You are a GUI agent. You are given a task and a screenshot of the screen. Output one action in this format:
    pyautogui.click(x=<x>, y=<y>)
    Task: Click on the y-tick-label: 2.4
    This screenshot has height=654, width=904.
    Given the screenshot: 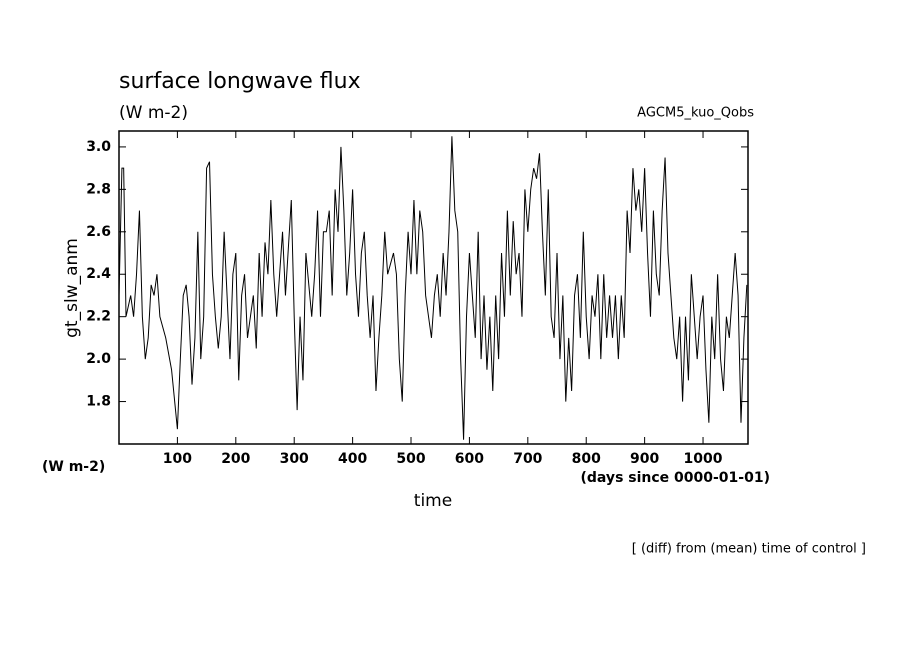 What is the action you would take?
    pyautogui.click(x=98, y=274)
    